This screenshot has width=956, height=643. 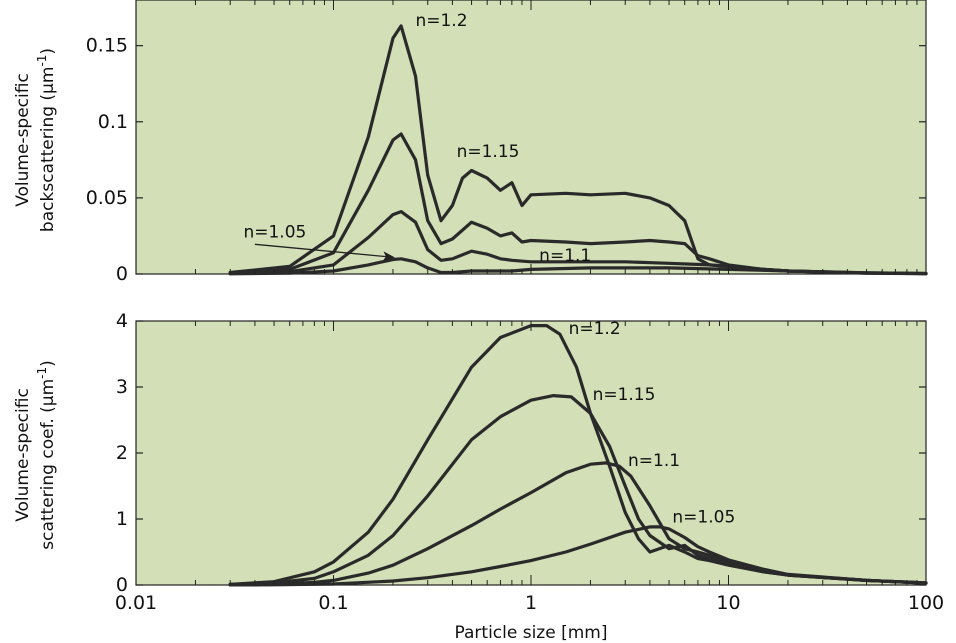 I want to click on y-tick-label: 2, so click(x=122, y=453).